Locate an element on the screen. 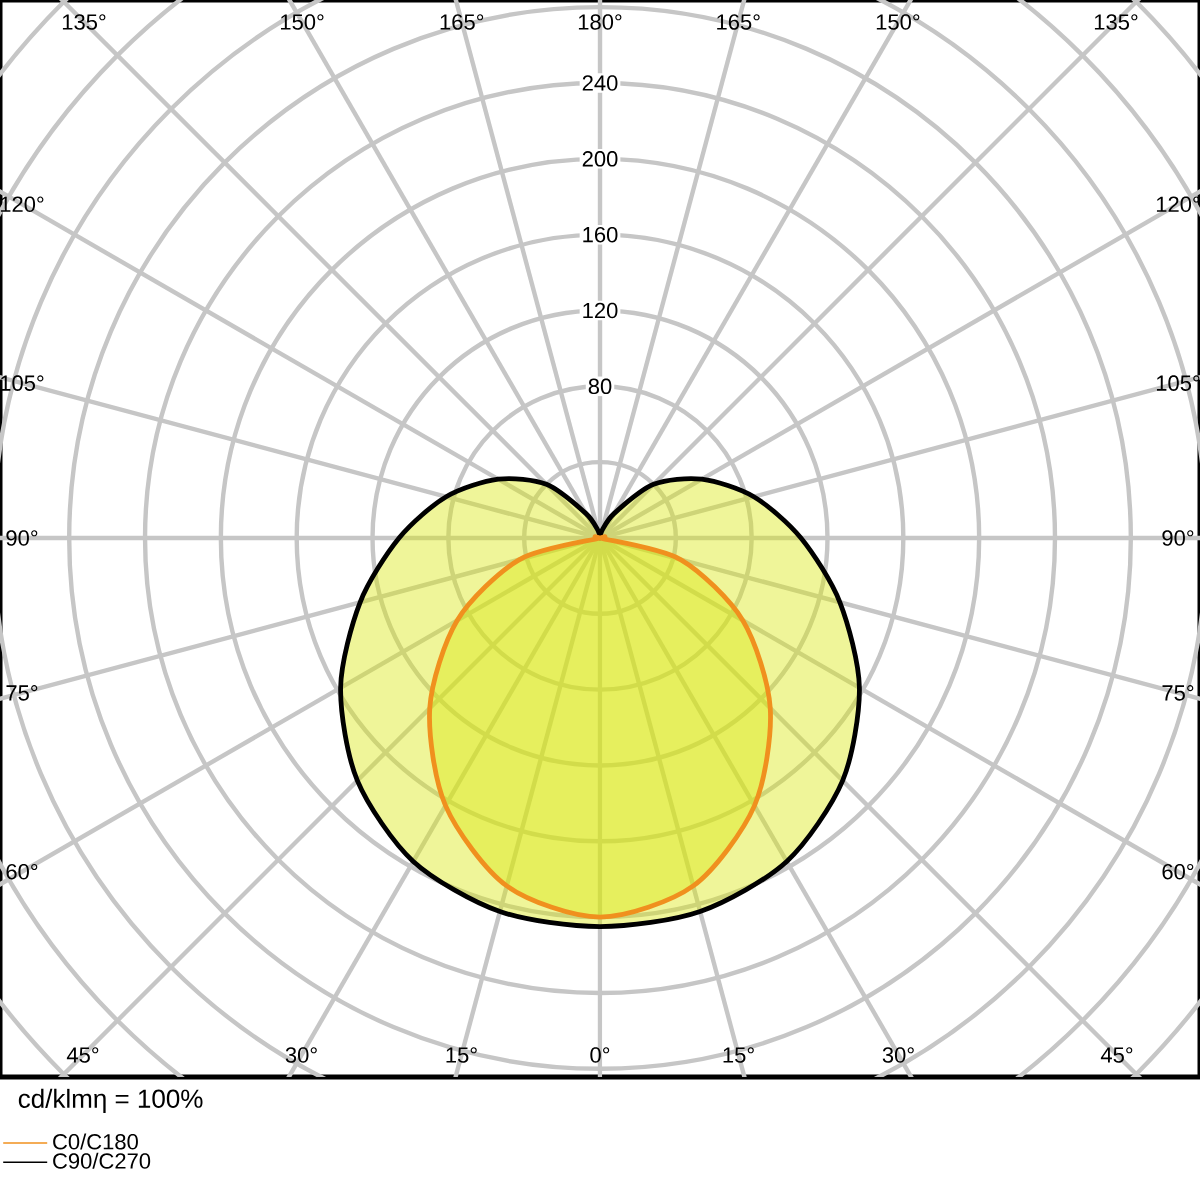  y-tick-label: 80 is located at coordinates (600, 386).